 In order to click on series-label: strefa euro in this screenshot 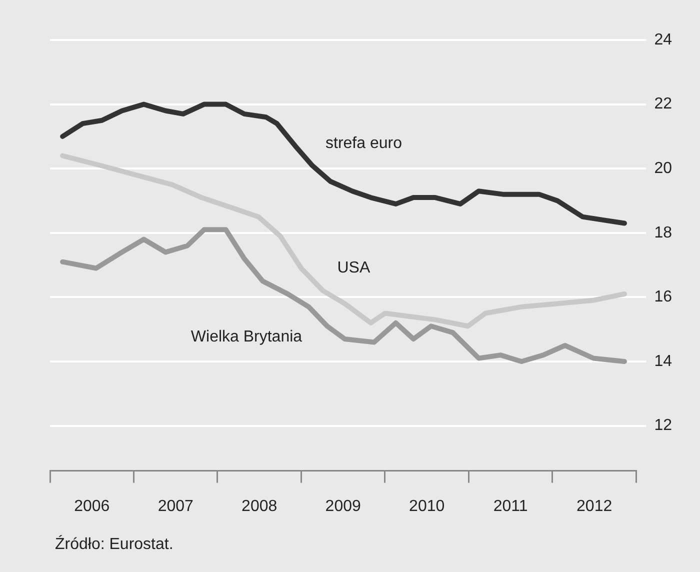, I will do `click(364, 143)`.